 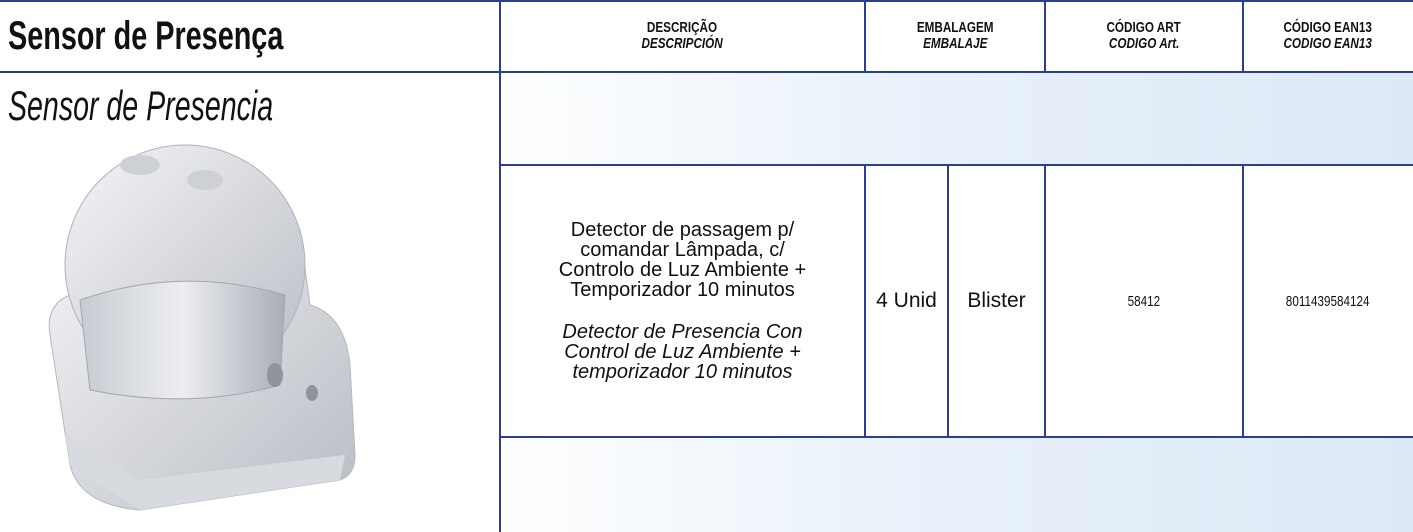 What do you see at coordinates (955, 27) in the screenshot?
I see `header-pt: EMBALAGEM` at bounding box center [955, 27].